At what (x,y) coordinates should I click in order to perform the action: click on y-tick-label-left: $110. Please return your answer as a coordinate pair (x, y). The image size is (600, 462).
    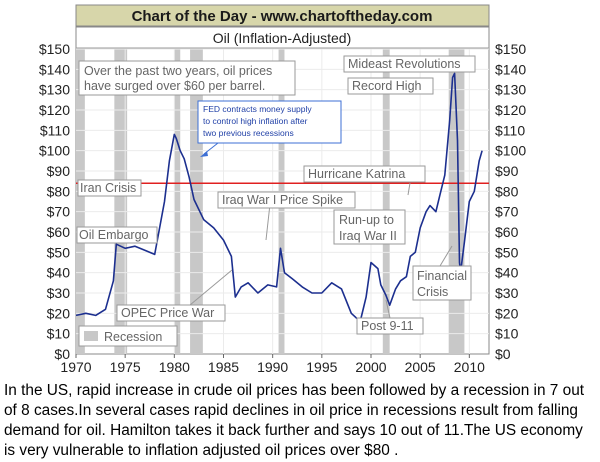
    Looking at the image, I should click on (55, 130).